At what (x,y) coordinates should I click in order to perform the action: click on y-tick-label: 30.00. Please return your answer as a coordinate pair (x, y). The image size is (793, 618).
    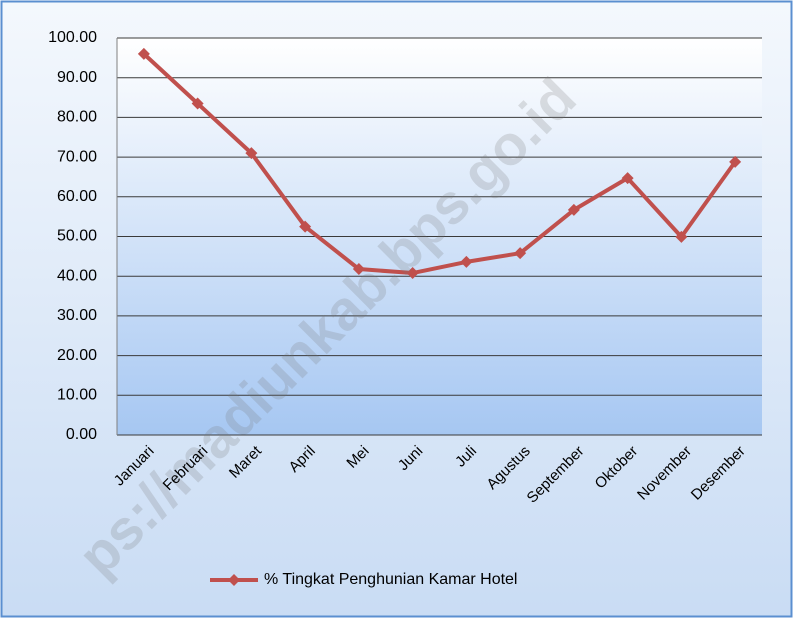
    Looking at the image, I should click on (77, 315).